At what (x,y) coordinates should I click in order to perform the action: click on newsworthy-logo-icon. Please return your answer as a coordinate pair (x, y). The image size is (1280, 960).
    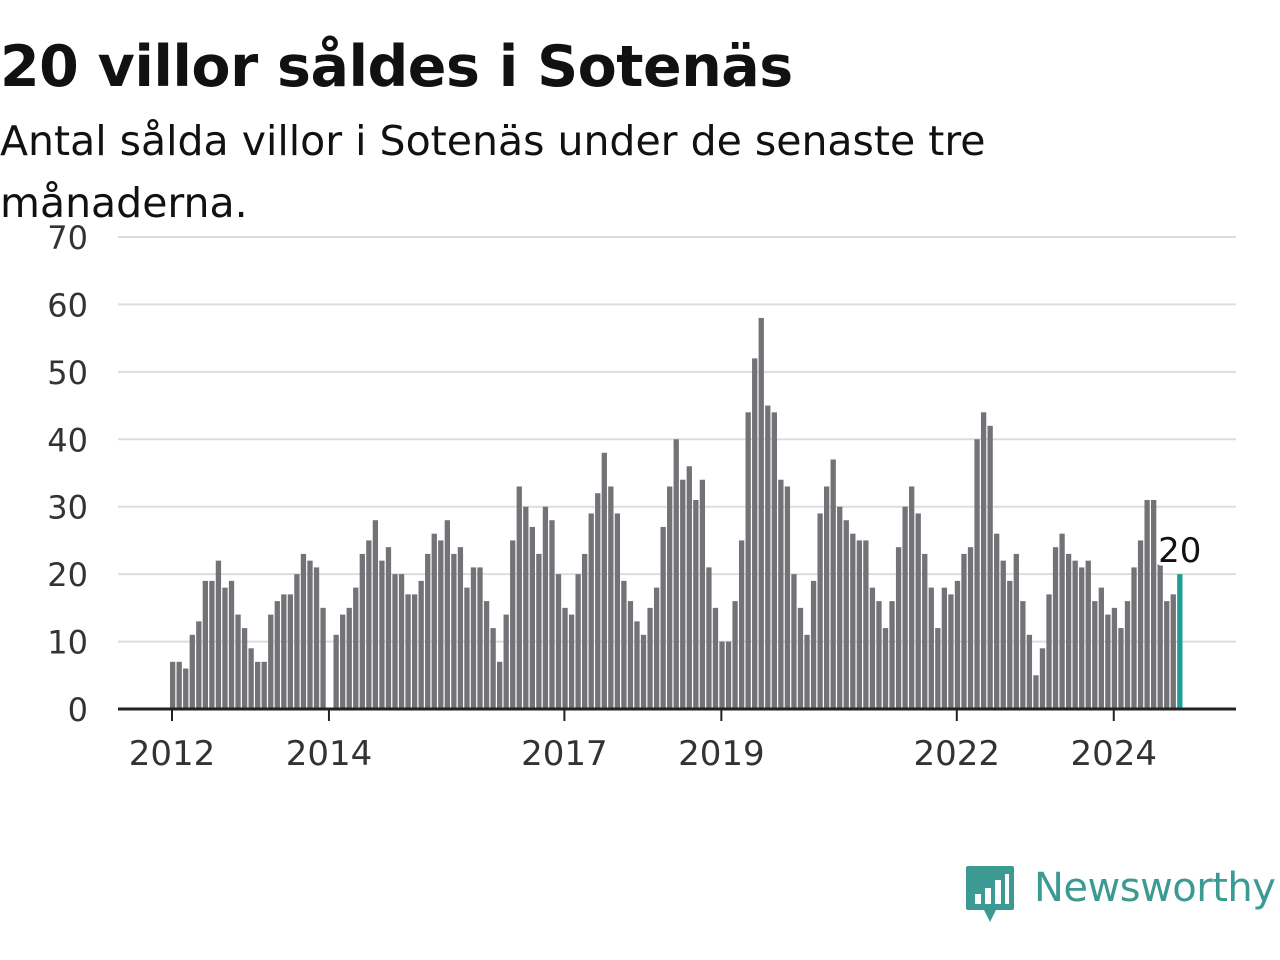
    Looking at the image, I should click on (990, 894).